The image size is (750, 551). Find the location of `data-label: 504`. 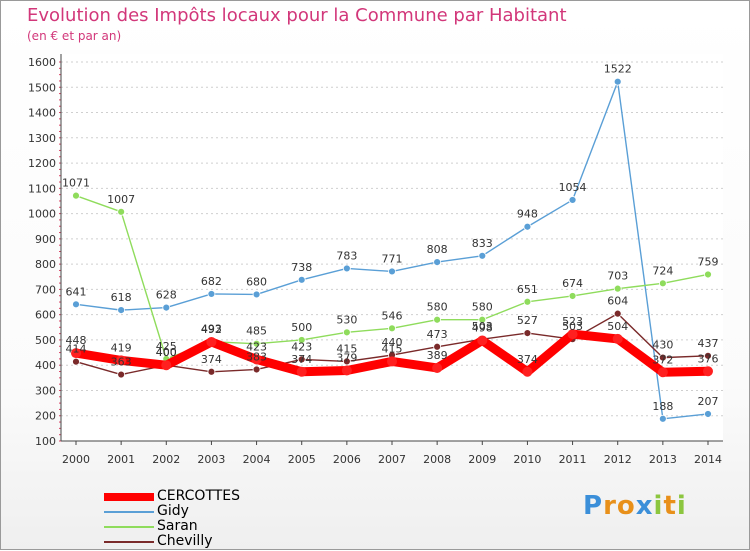

data-label: 504 is located at coordinates (617, 326).